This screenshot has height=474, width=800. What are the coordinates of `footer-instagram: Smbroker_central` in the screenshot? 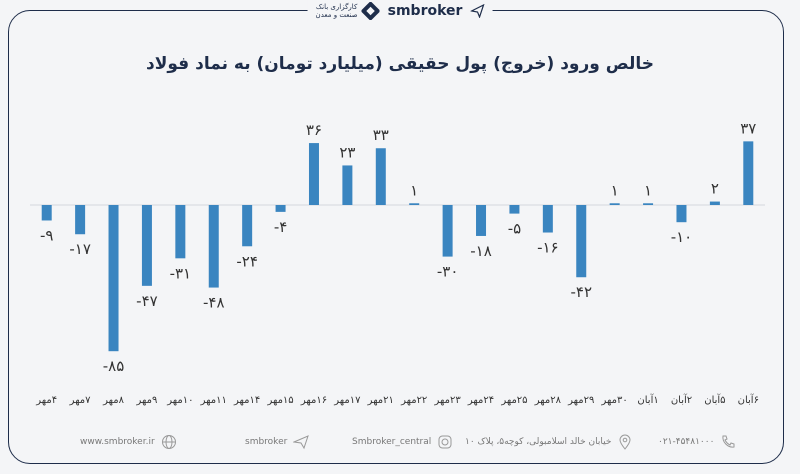 It's located at (402, 442).